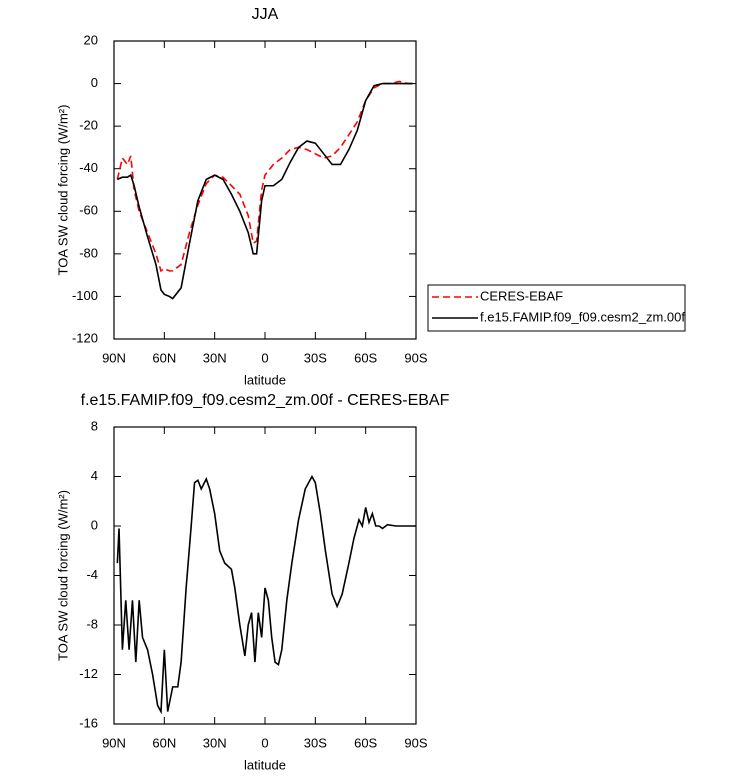  I want to click on y-tick-label: 4, so click(94, 475).